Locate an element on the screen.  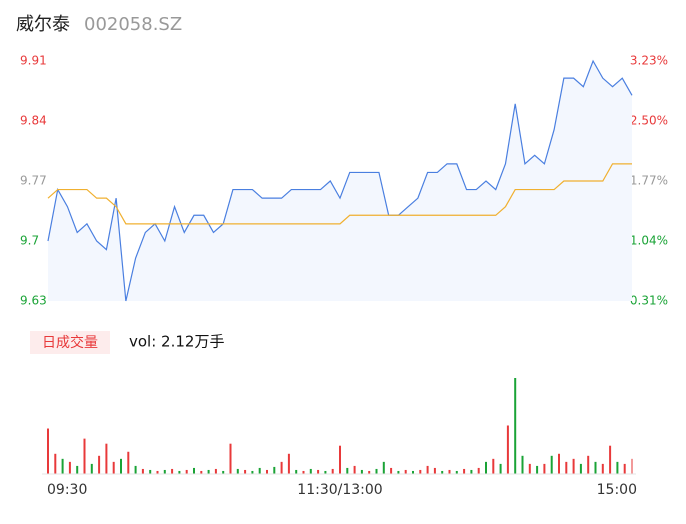
y2-tick-label: 1.77% is located at coordinates (649, 181).